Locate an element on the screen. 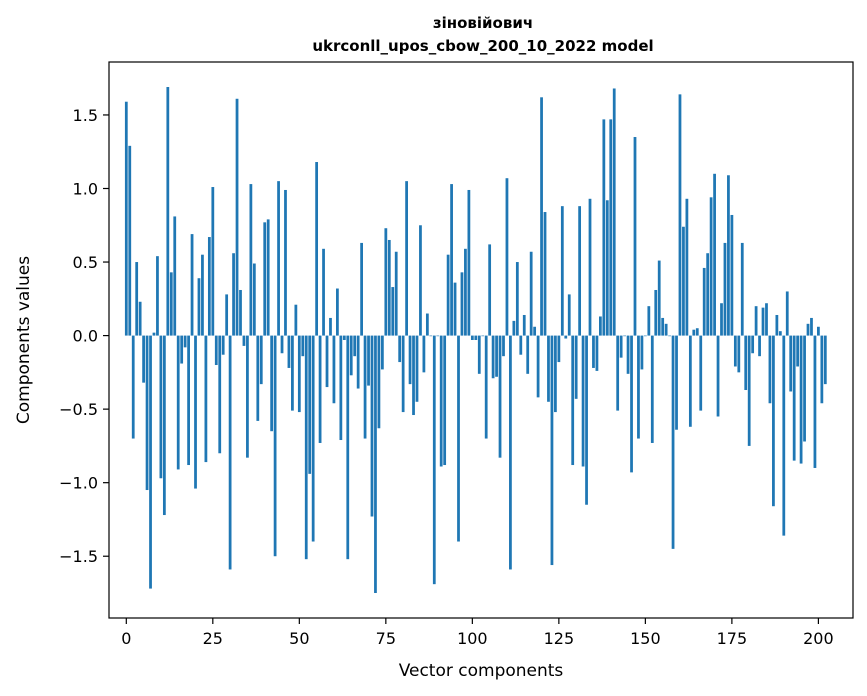 This screenshot has width=867, height=696. x-tick-label: 100 is located at coordinates (472, 638).